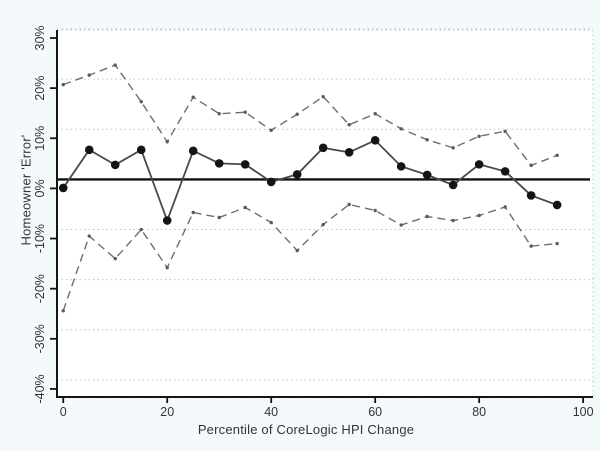 The image size is (600, 451). Describe the element at coordinates (40, 238) in the screenshot. I see `y-tick-label: -10%` at that location.